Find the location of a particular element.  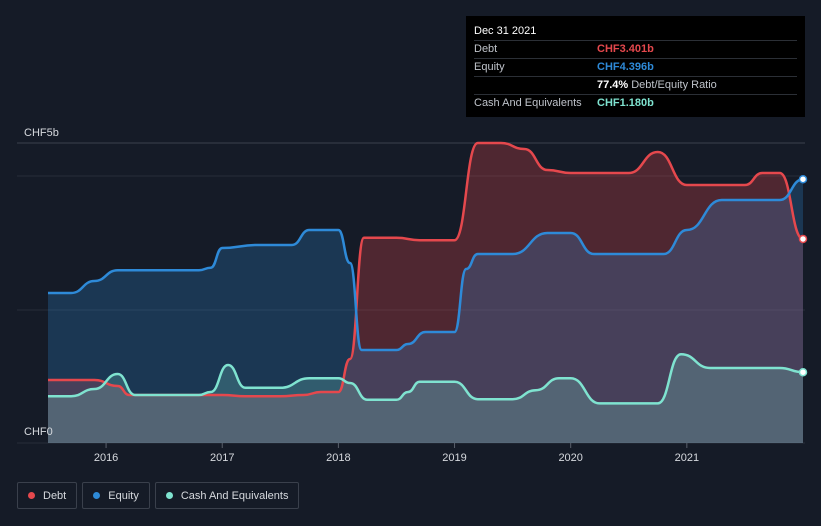

legend-debt-label: Debt is located at coordinates (55, 495).